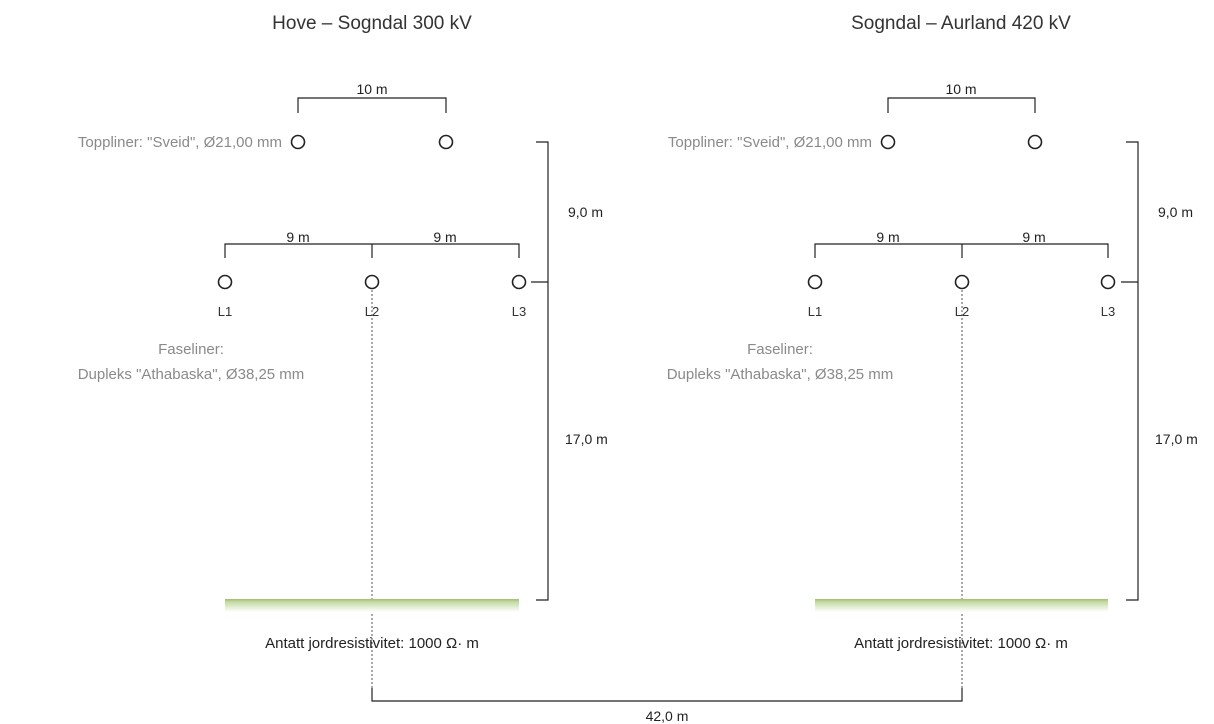  Describe the element at coordinates (585, 212) in the screenshot. I see `left-height-upper: 9,0 m` at that location.